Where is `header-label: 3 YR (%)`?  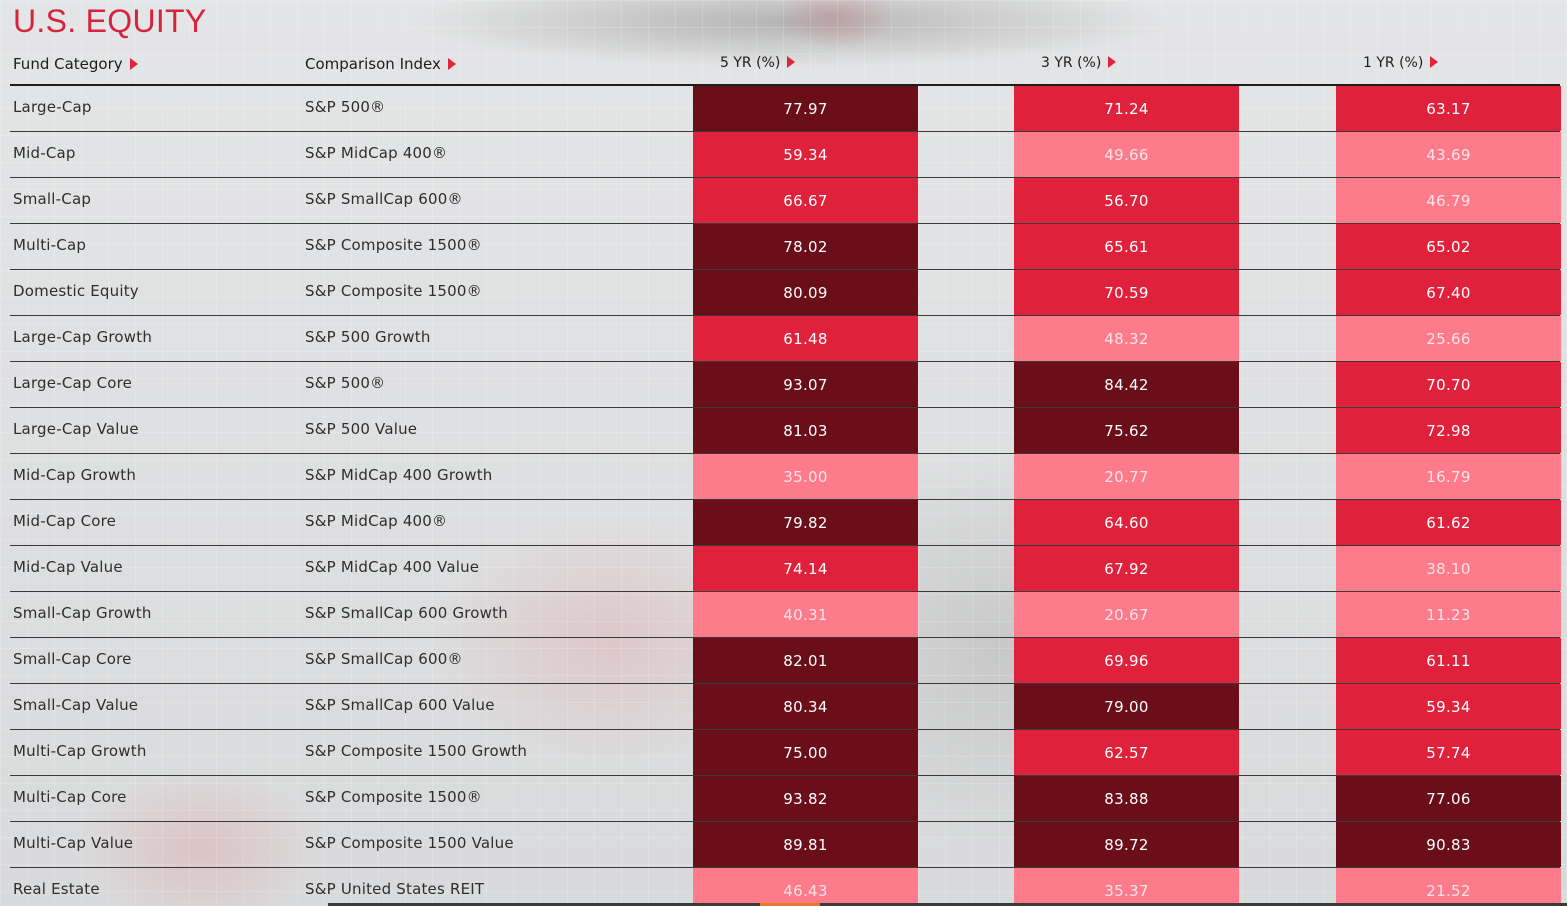 header-label: 3 YR (%) is located at coordinates (1071, 63).